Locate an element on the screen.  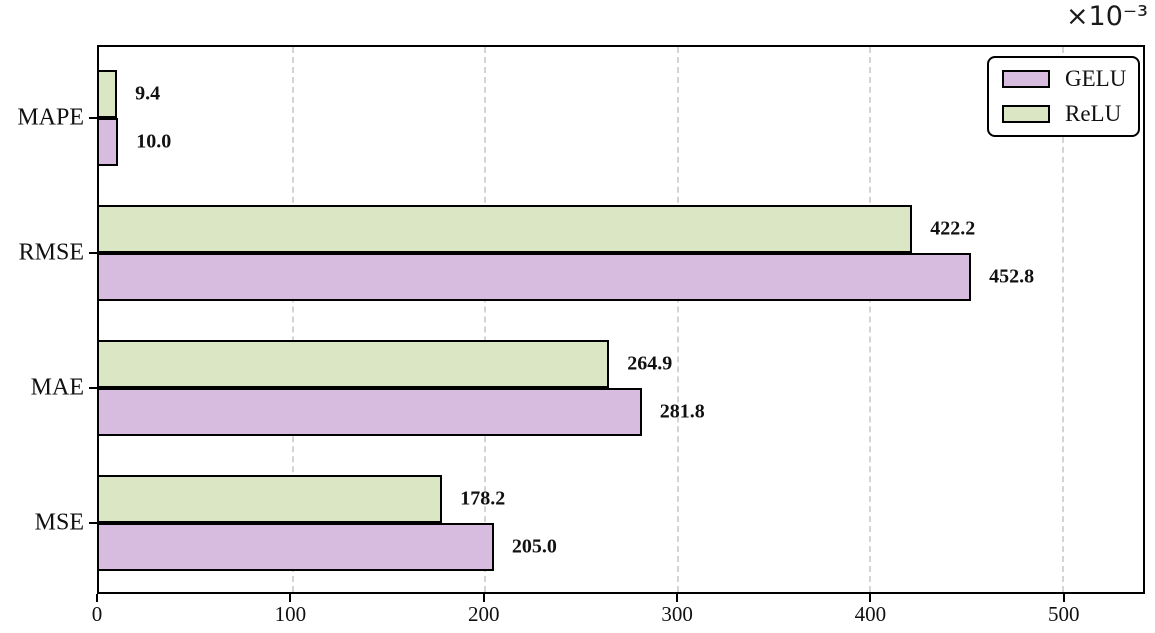
legend-swatch-relu is located at coordinates (1026, 114).